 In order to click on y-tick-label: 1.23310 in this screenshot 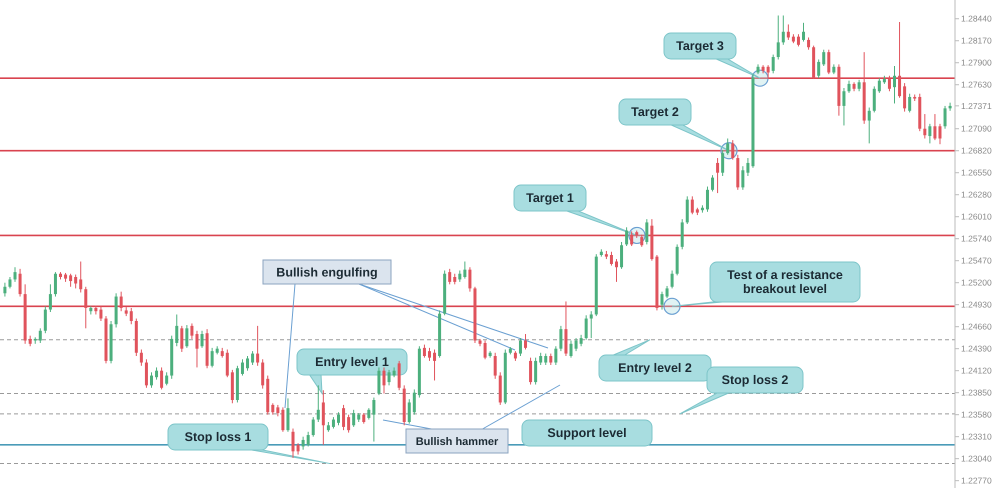, I will do `click(976, 437)`.